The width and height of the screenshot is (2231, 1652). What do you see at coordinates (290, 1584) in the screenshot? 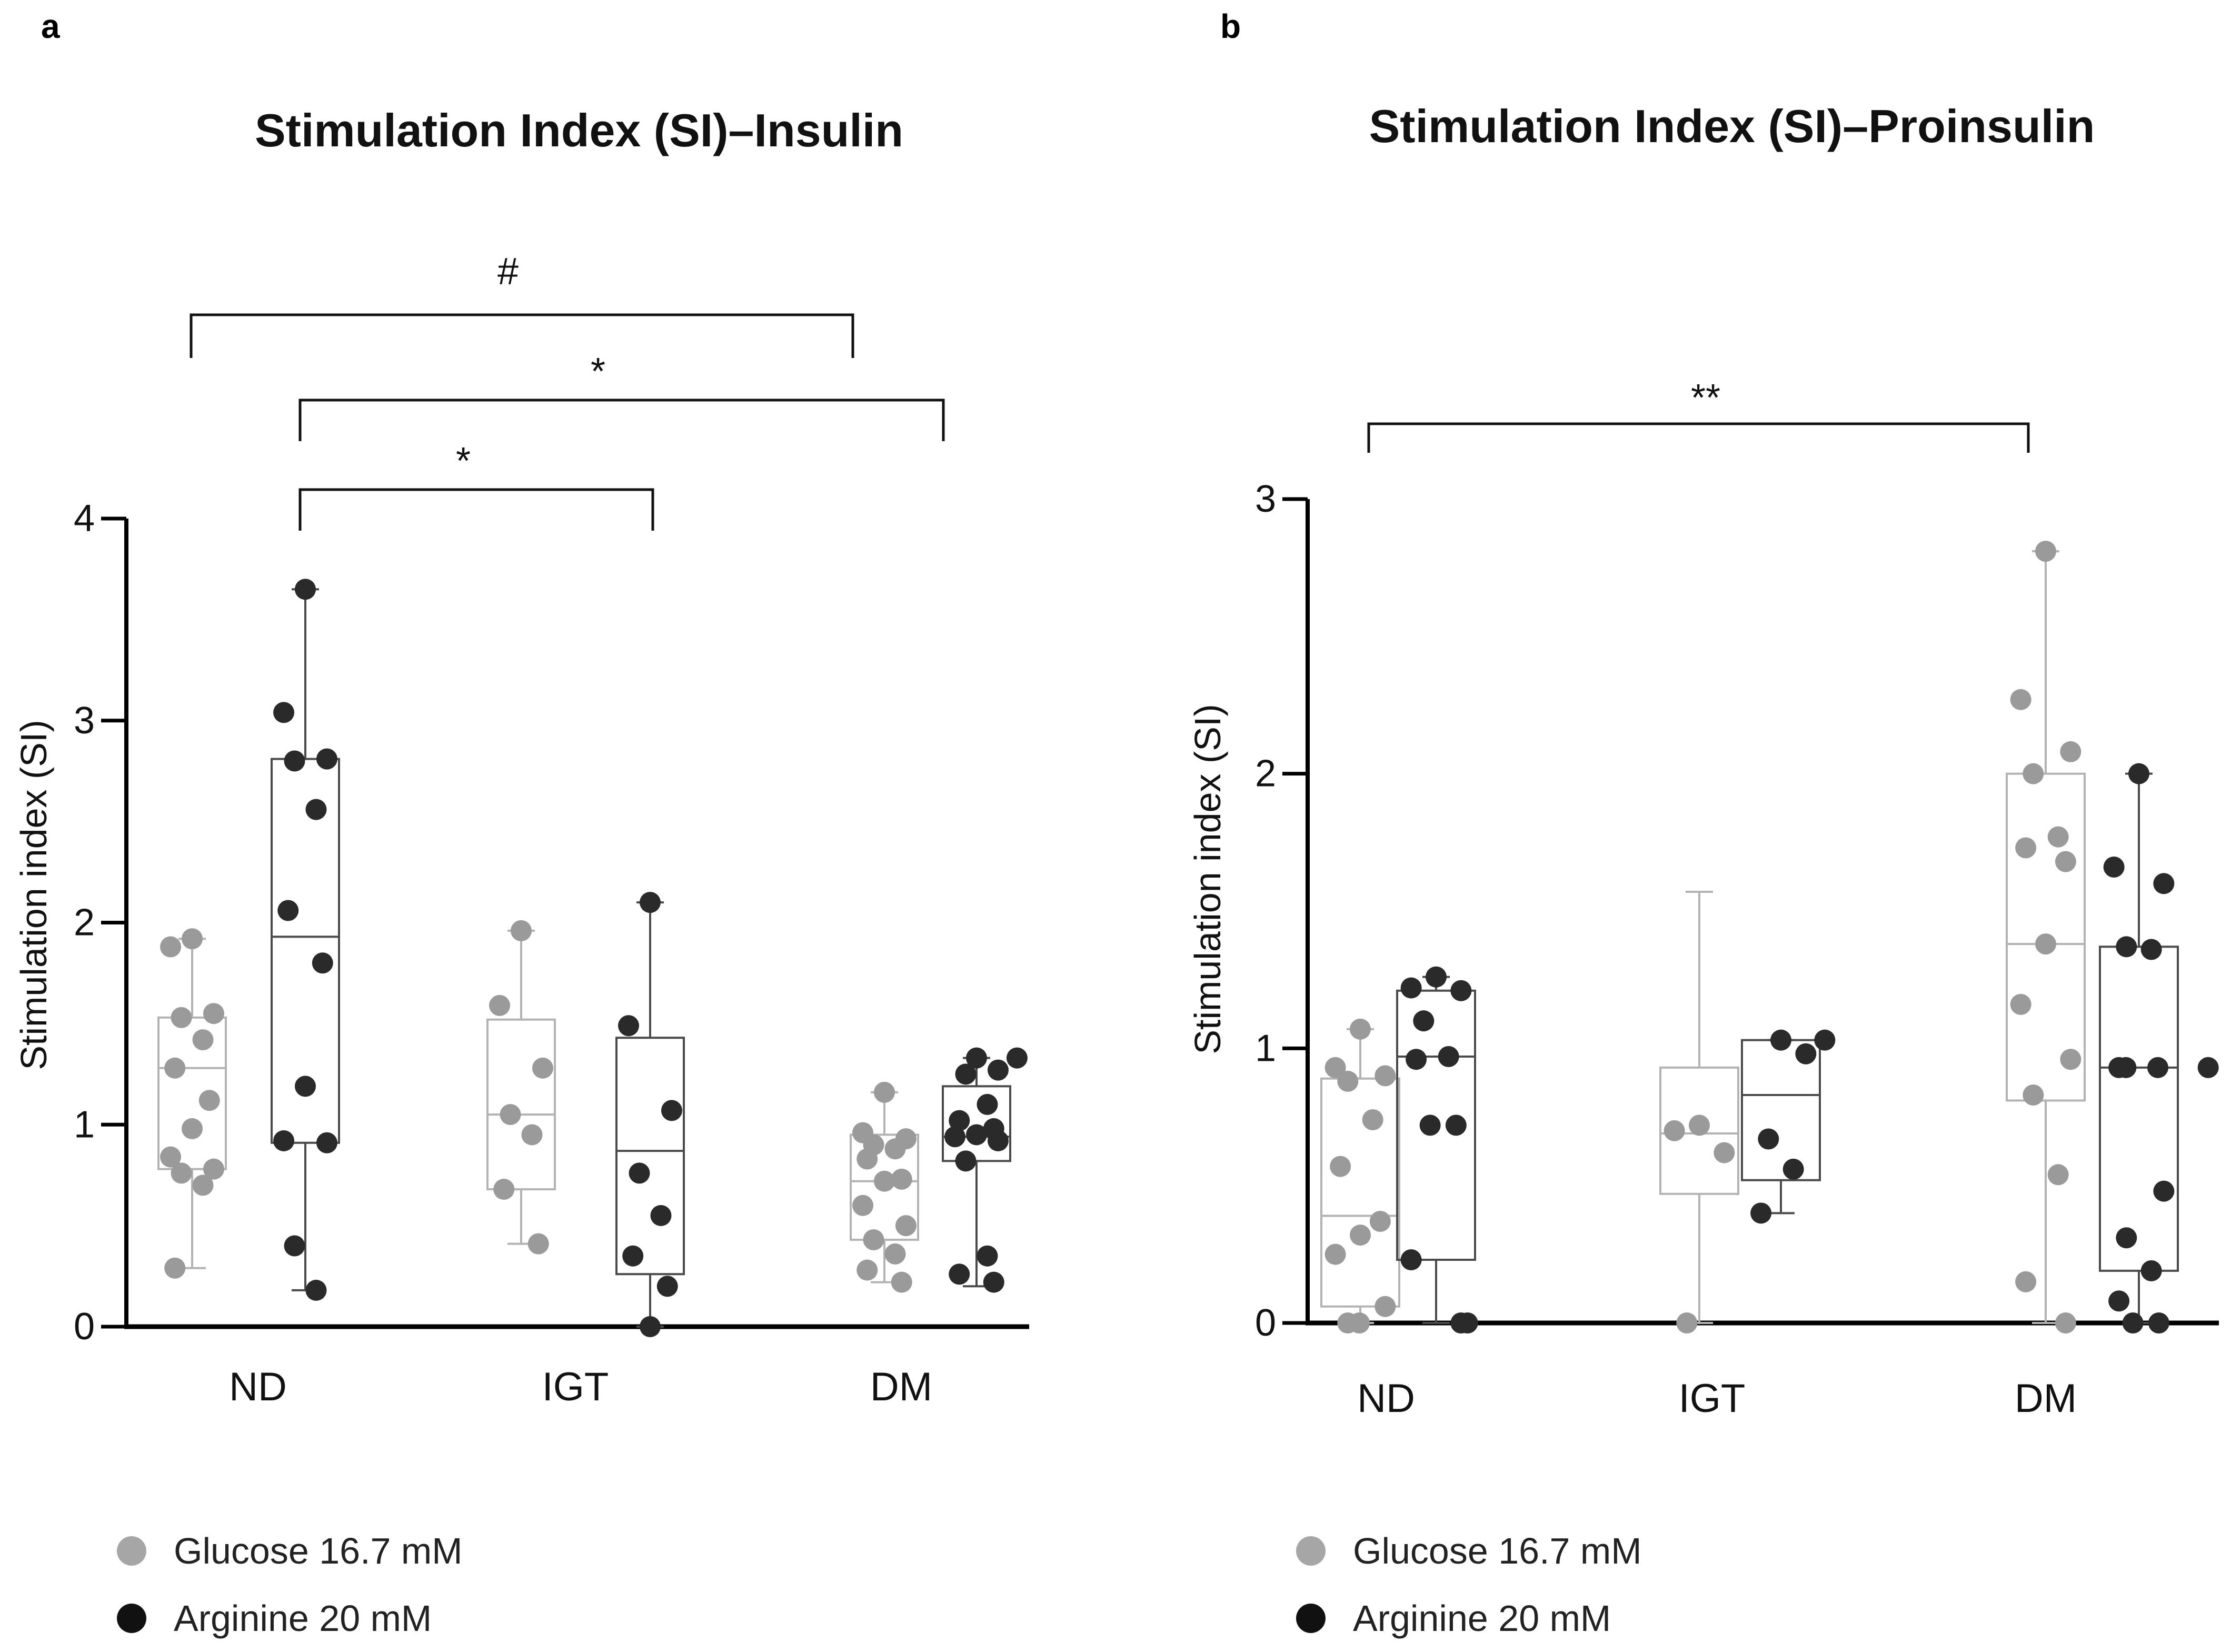
I see `legend-a: Glucose 16.7 mM Arginine 20 mM` at bounding box center [290, 1584].